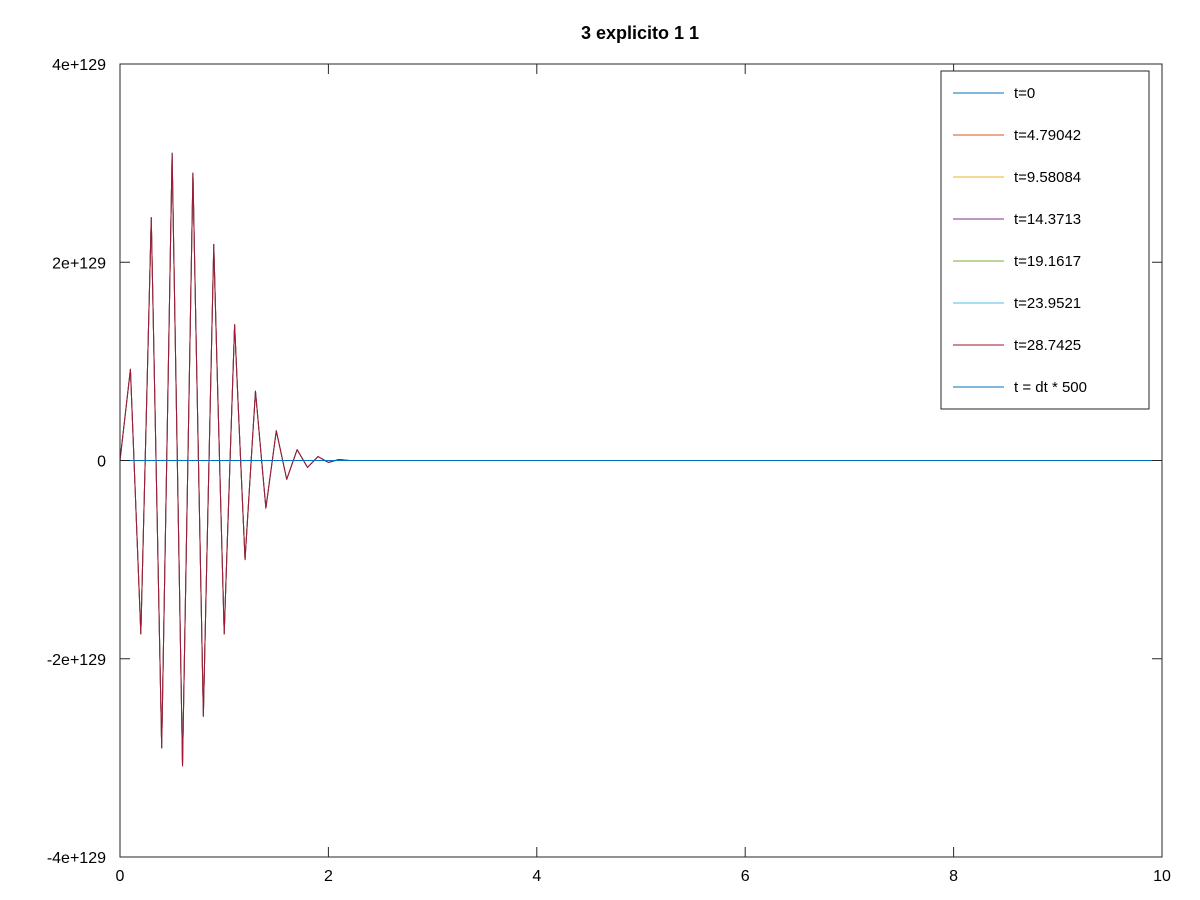 The image size is (1200, 900). What do you see at coordinates (745, 876) in the screenshot?
I see `x-tick-label-4: 6` at bounding box center [745, 876].